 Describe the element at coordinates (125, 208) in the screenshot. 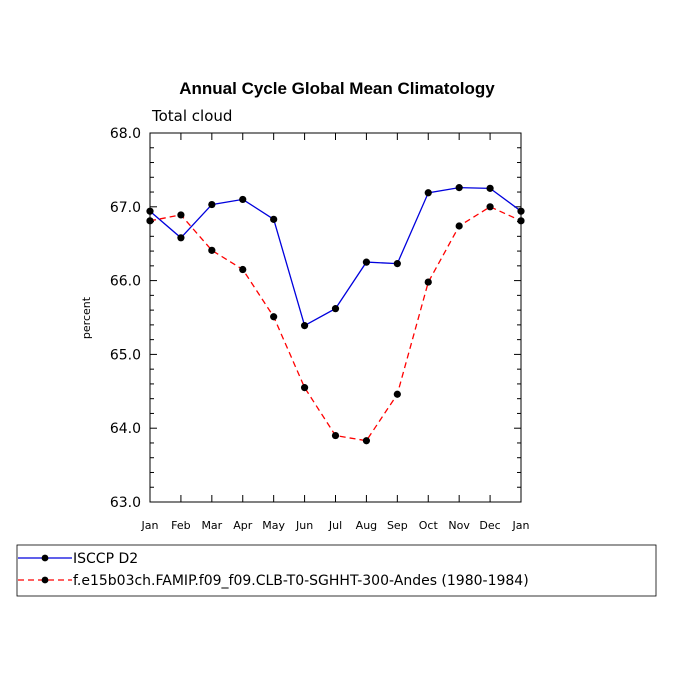

I see `y-tick-label: 67.0` at that location.